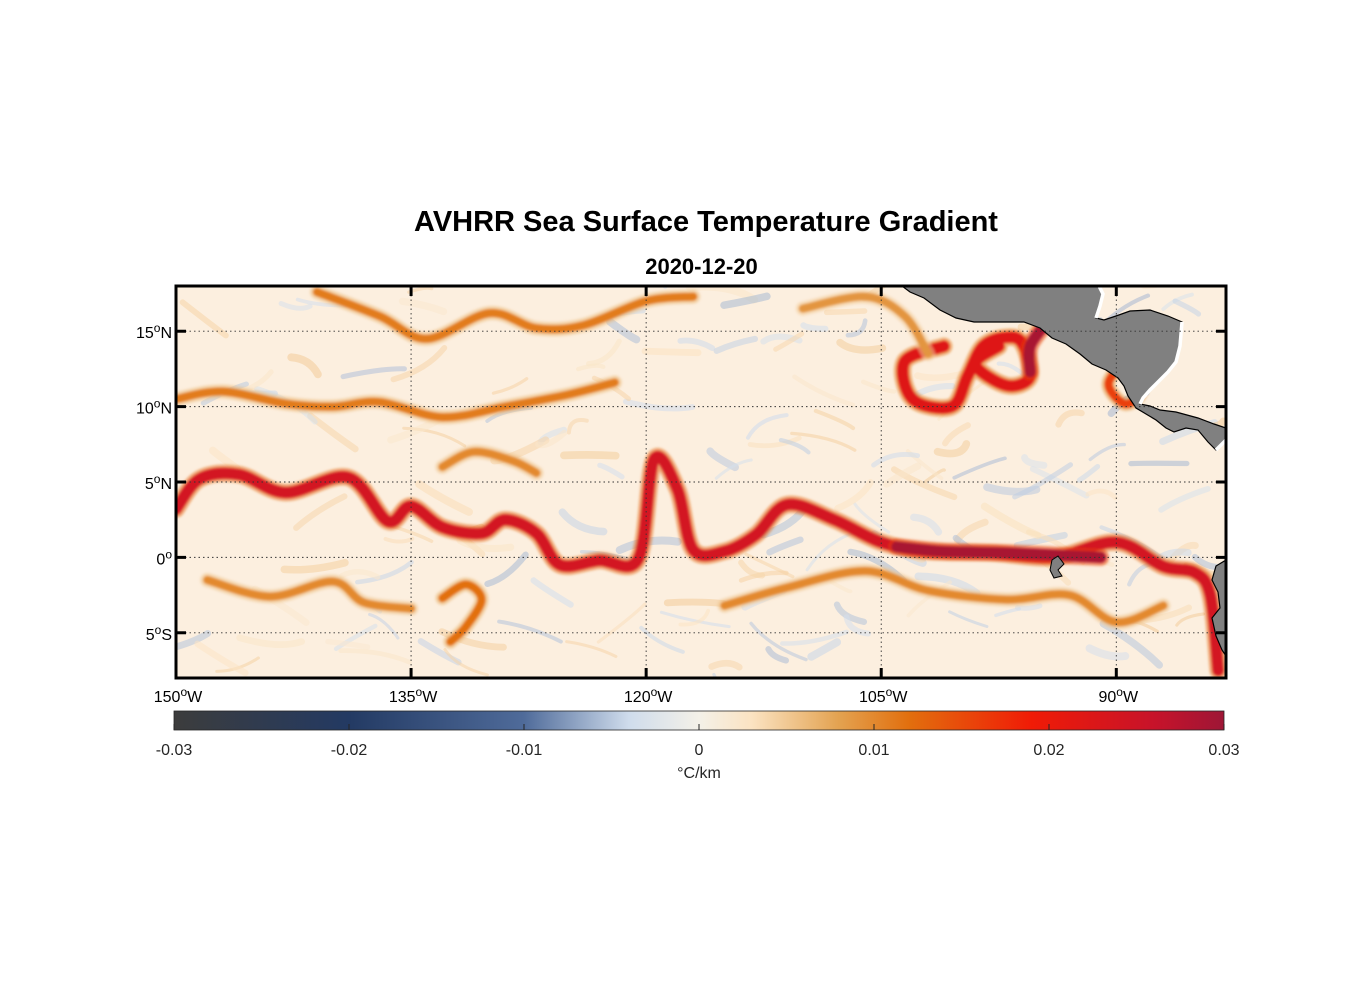  Describe the element at coordinates (873, 750) in the screenshot. I see `colorbar-tick-label: 0.01` at that location.